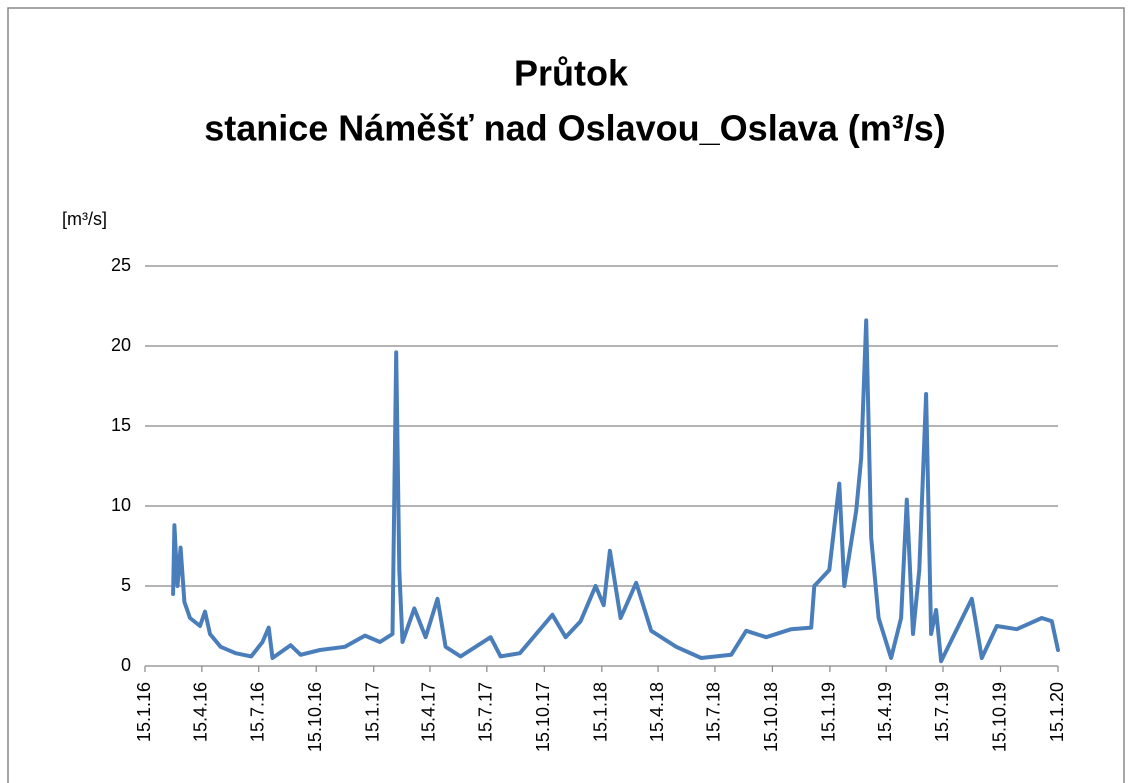 The height and width of the screenshot is (783, 1132). I want to click on y-tick-label: 10, so click(121, 505).